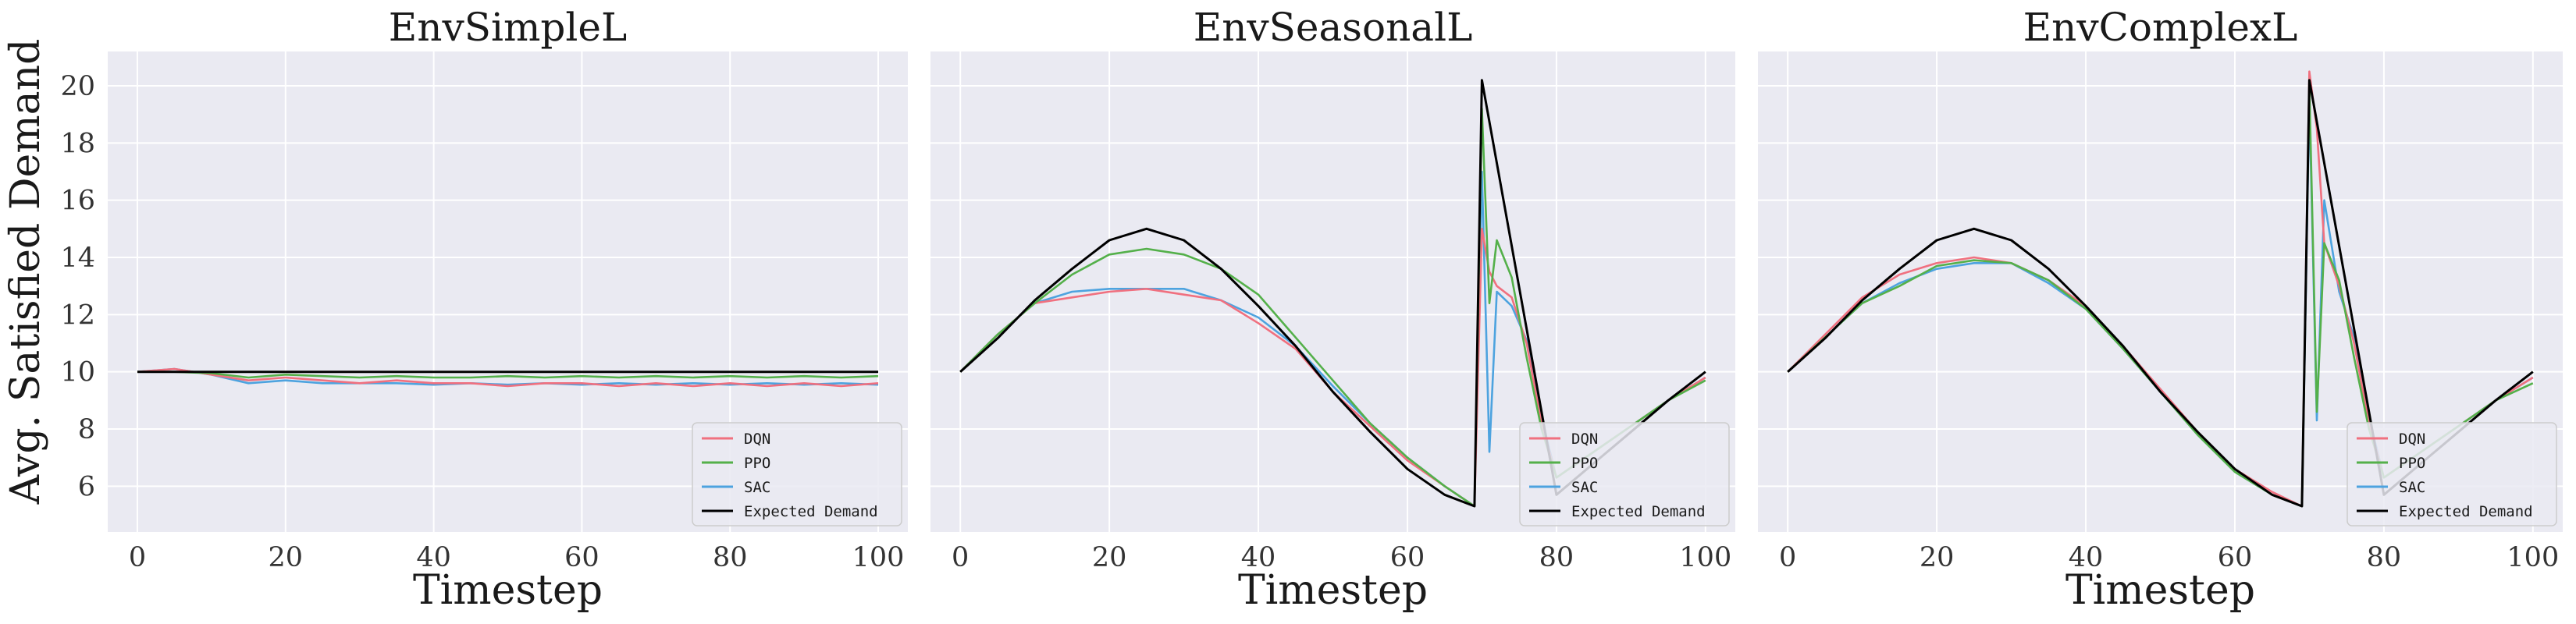  I want to click on y-tick-label: 8, so click(86, 429).